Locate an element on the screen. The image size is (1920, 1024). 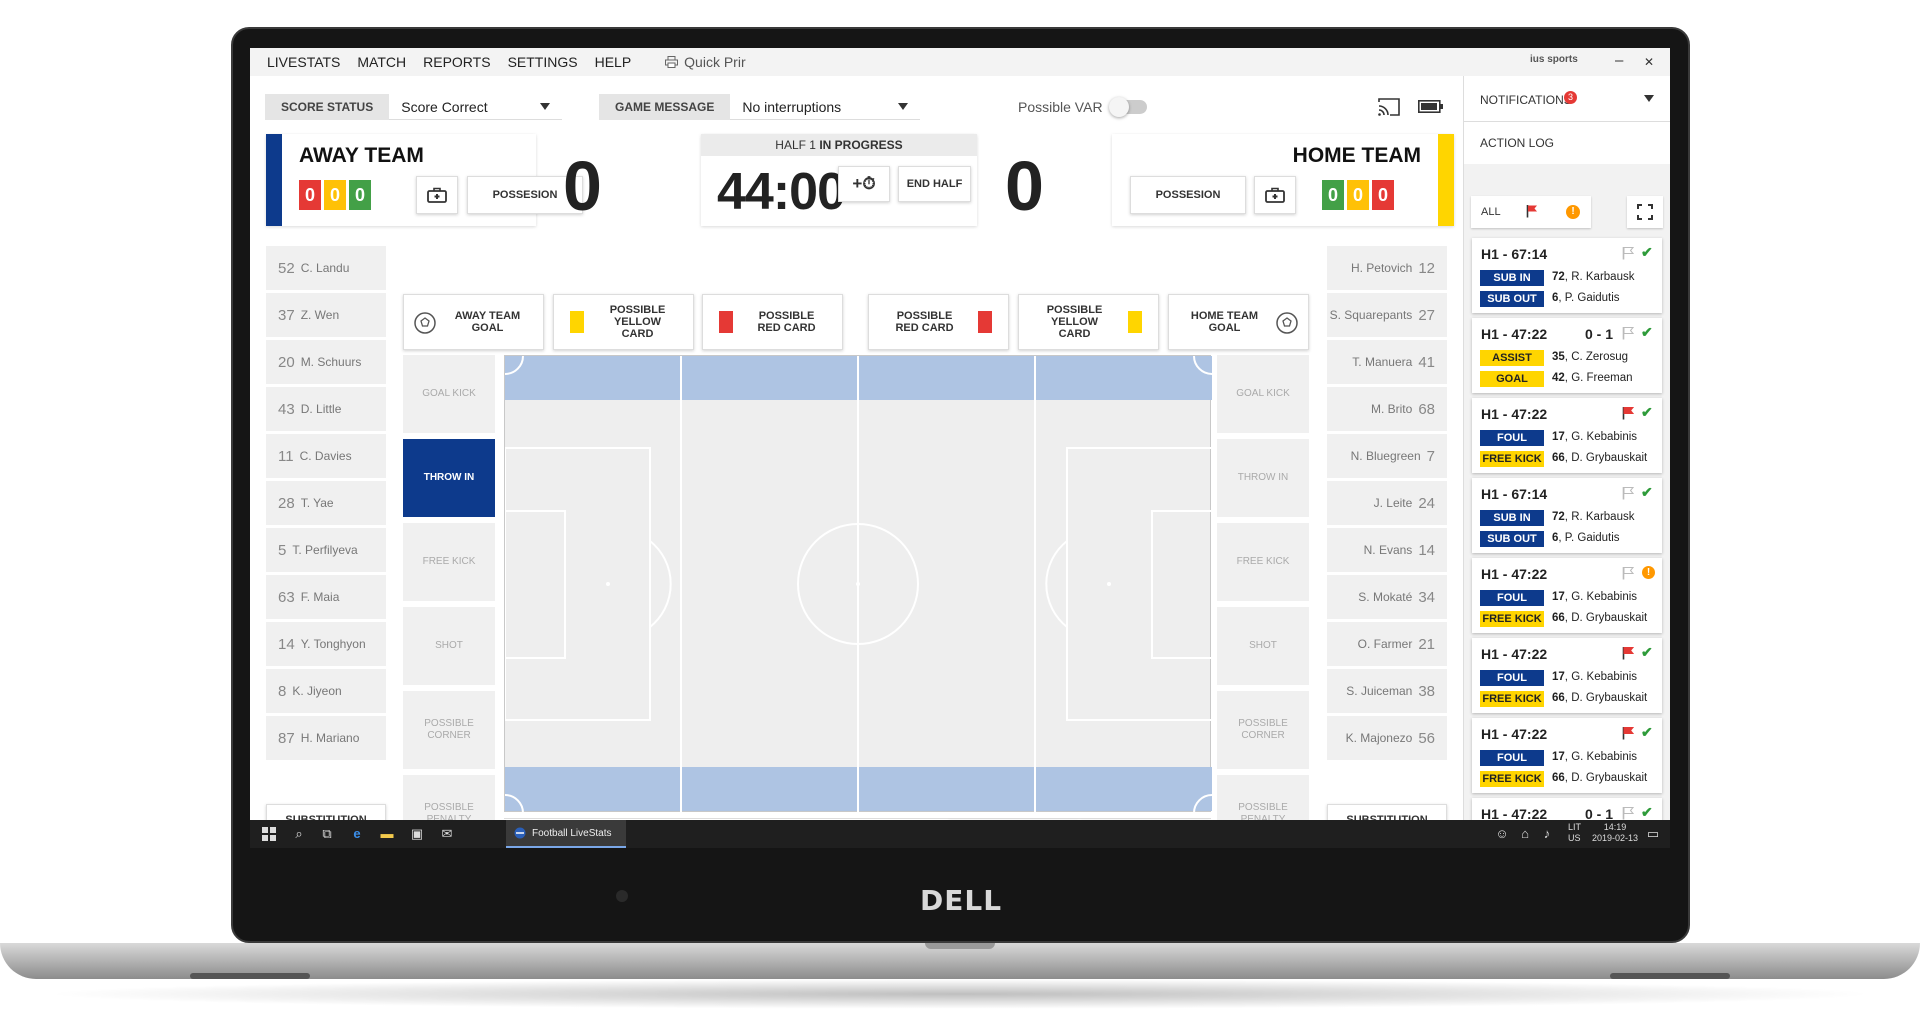
home-player-item: S. Mokaté 34 is located at coordinates (1387, 597).